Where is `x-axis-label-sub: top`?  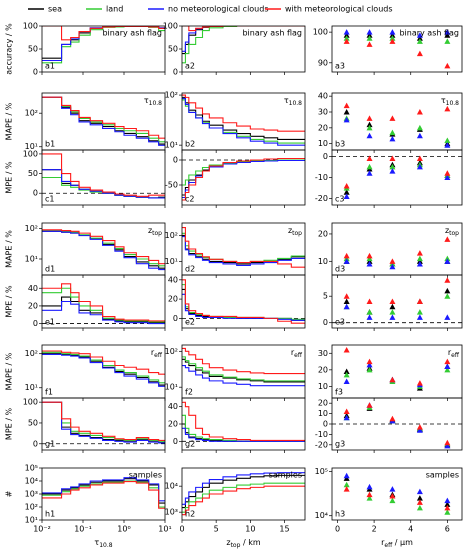
x-axis-label-sub: top is located at coordinates (236, 545).